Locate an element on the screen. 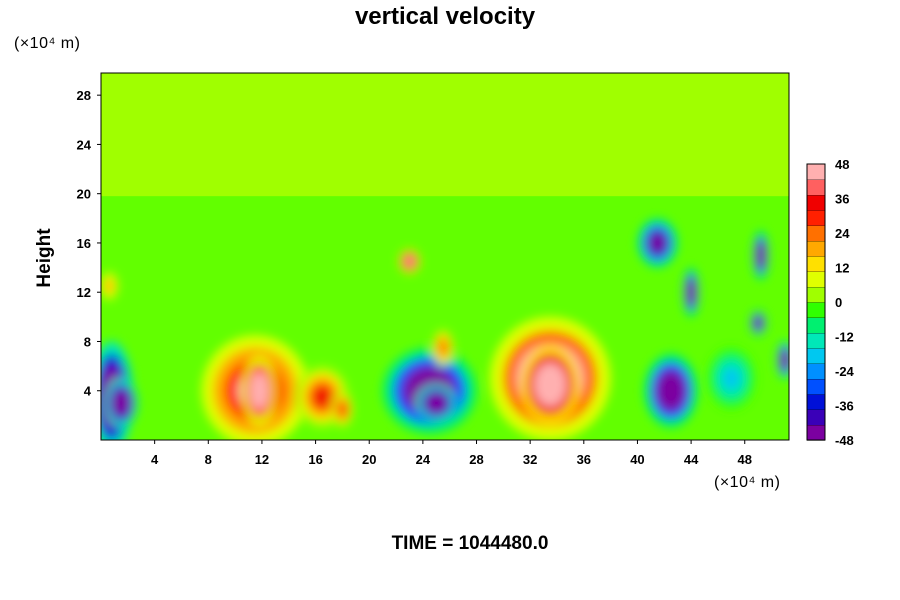 The image size is (900, 600). x-tick-label-4: 20 is located at coordinates (369, 459).